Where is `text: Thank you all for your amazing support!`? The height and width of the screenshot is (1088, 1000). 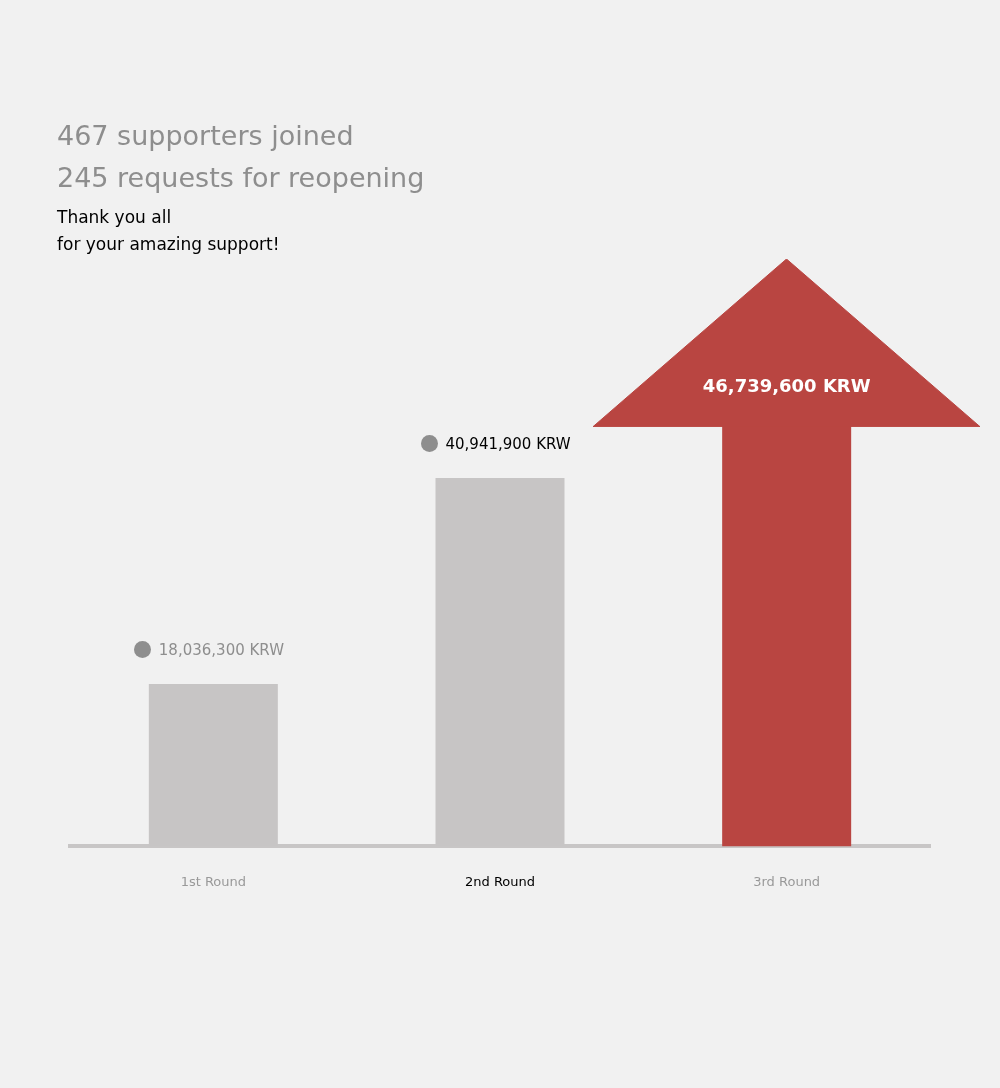
text: Thank you all for your amazing support! is located at coordinates (168, 231).